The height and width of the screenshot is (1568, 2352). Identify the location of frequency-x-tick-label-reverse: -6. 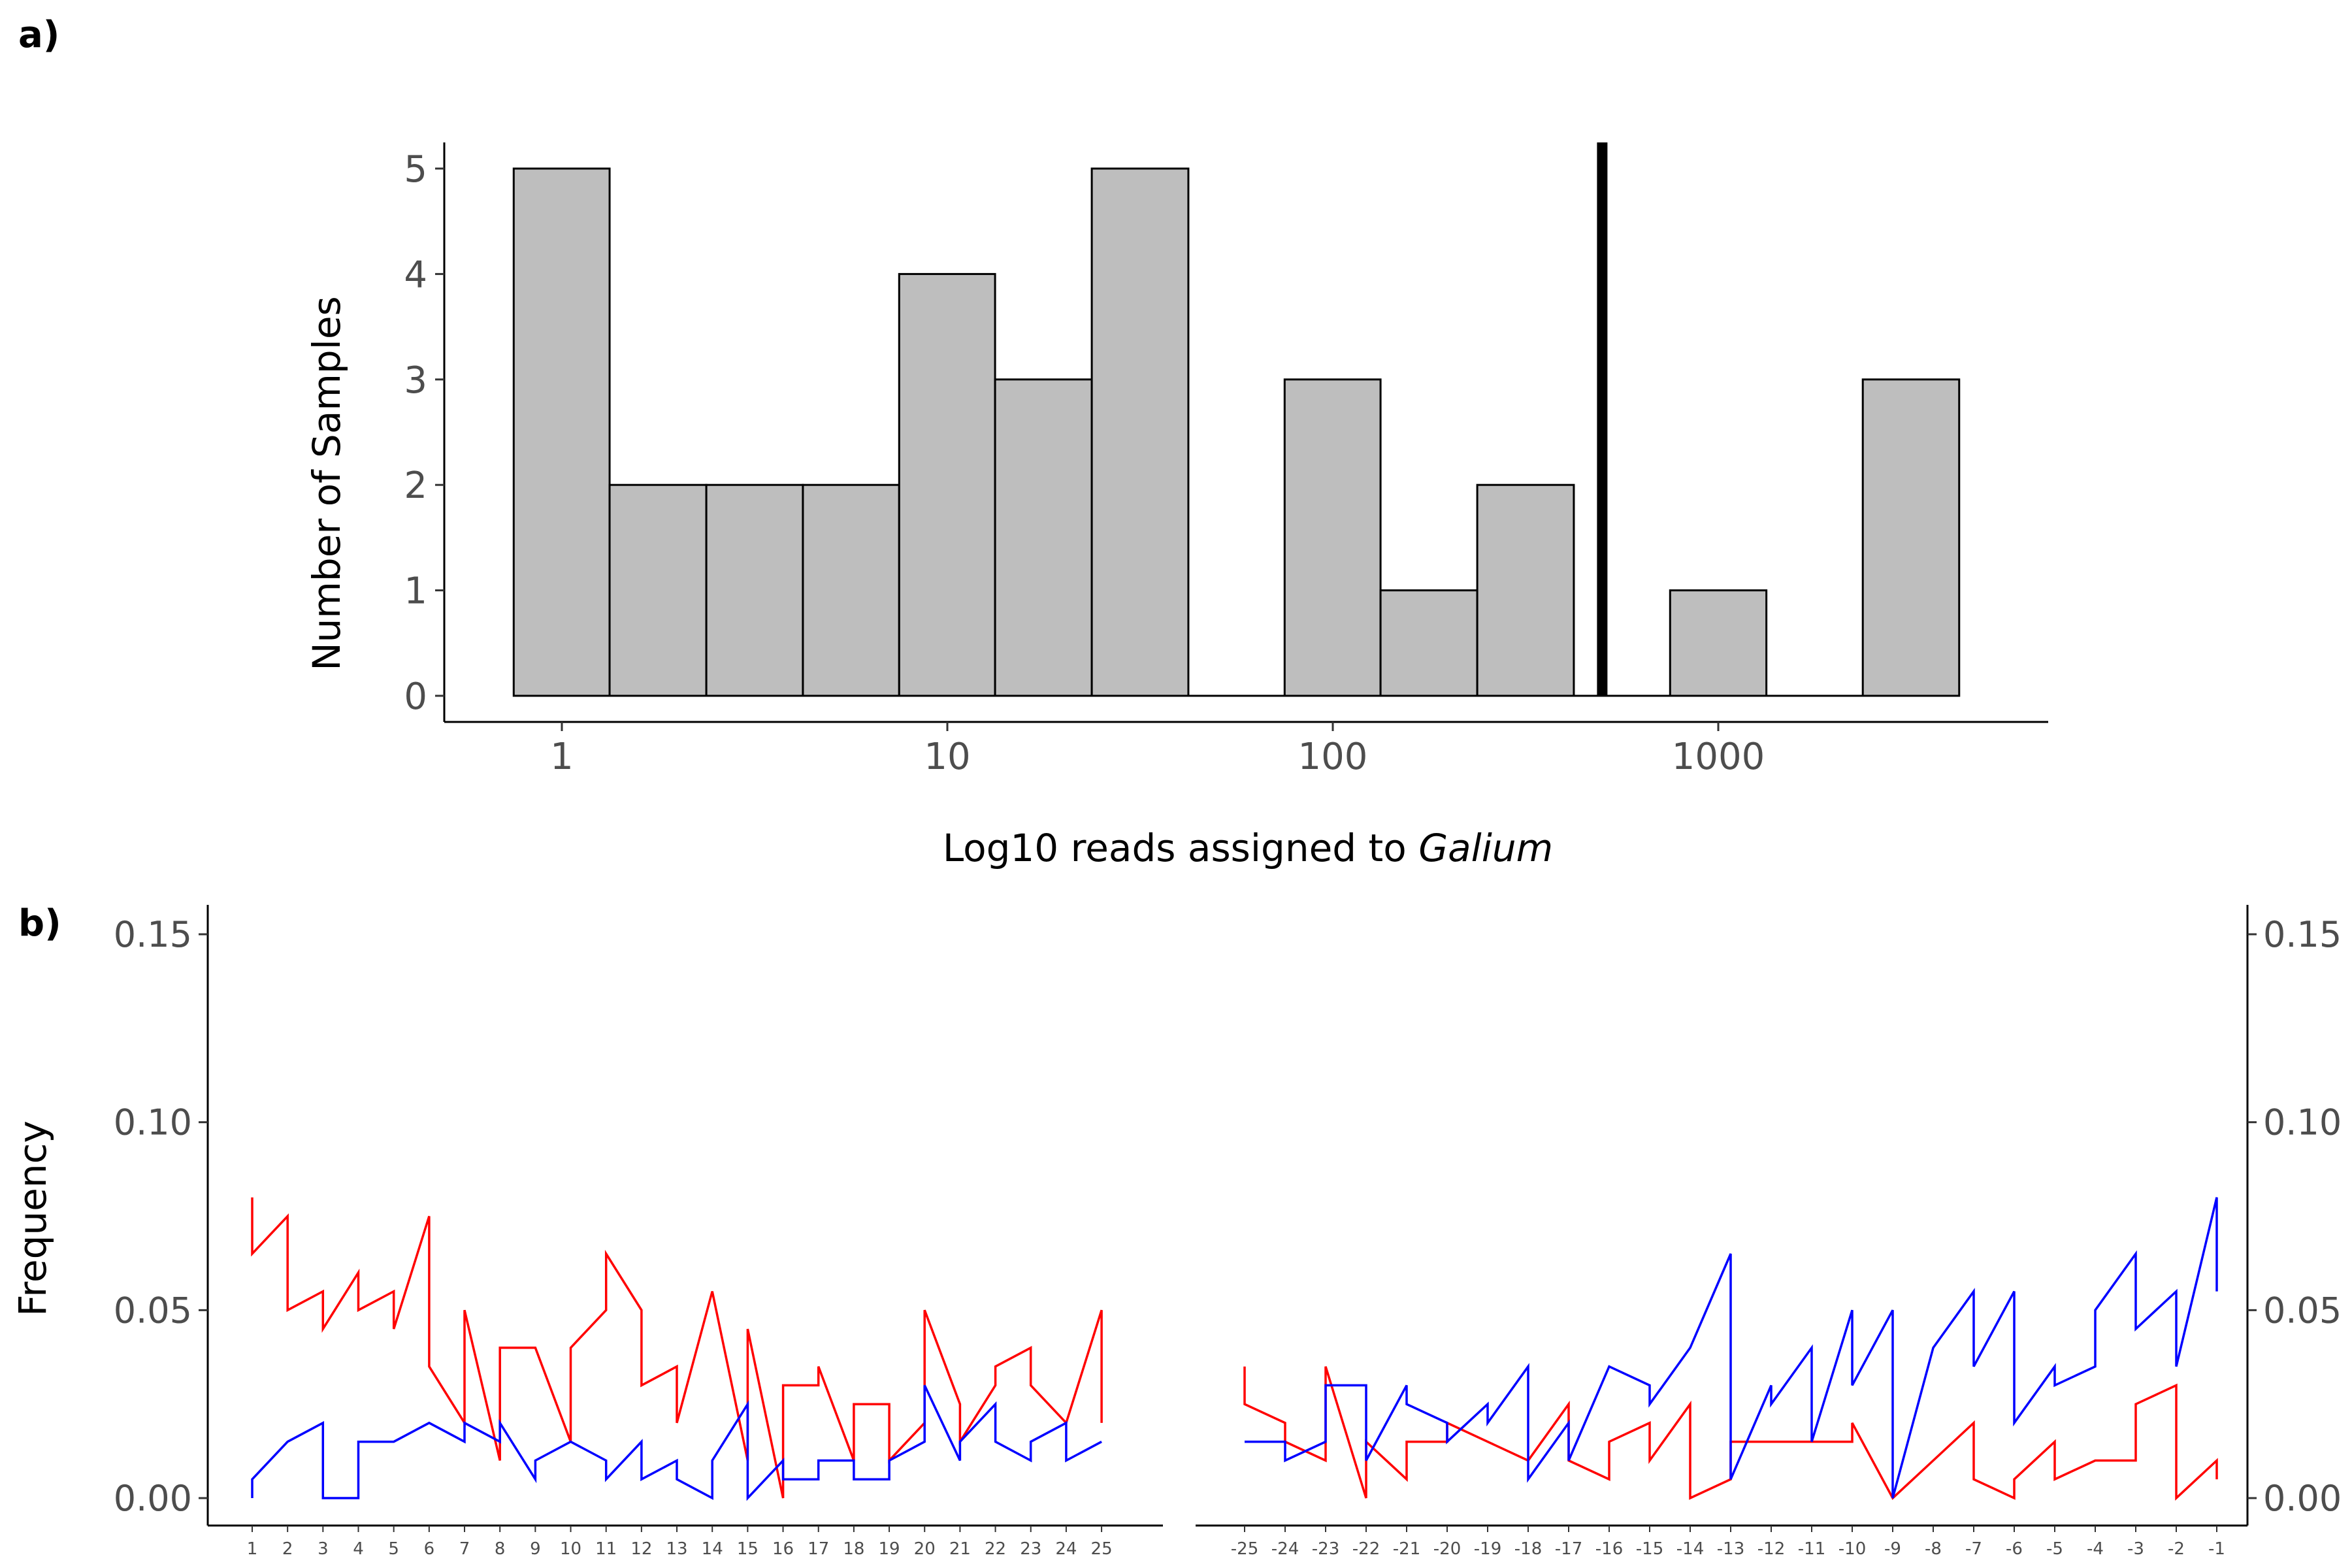
(2014, 1549).